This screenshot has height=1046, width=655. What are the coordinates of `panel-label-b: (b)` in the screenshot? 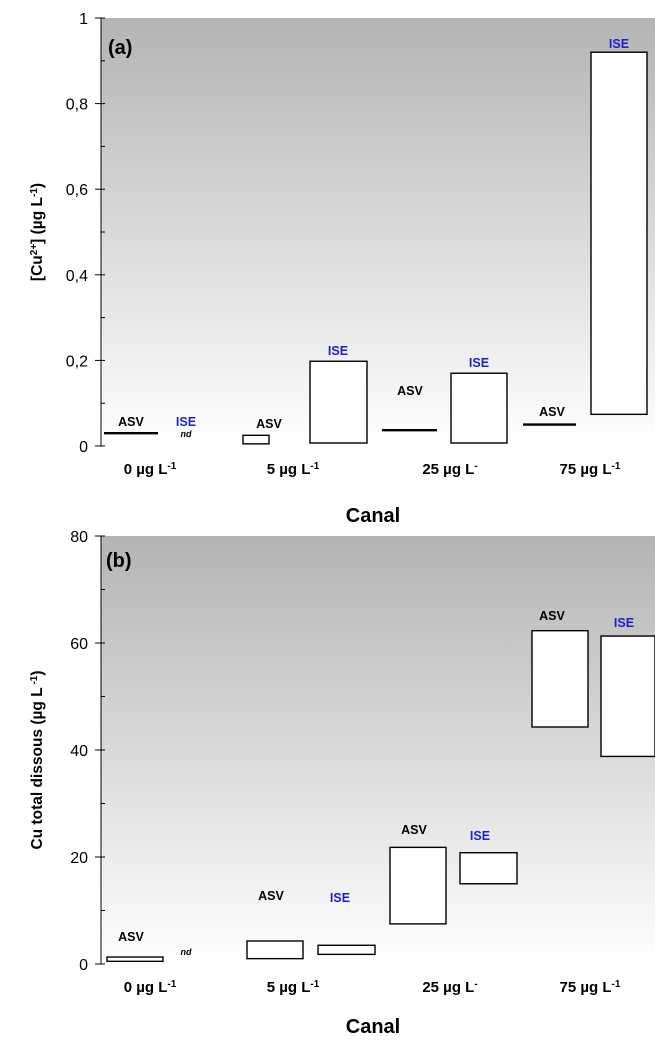 It's located at (119, 561).